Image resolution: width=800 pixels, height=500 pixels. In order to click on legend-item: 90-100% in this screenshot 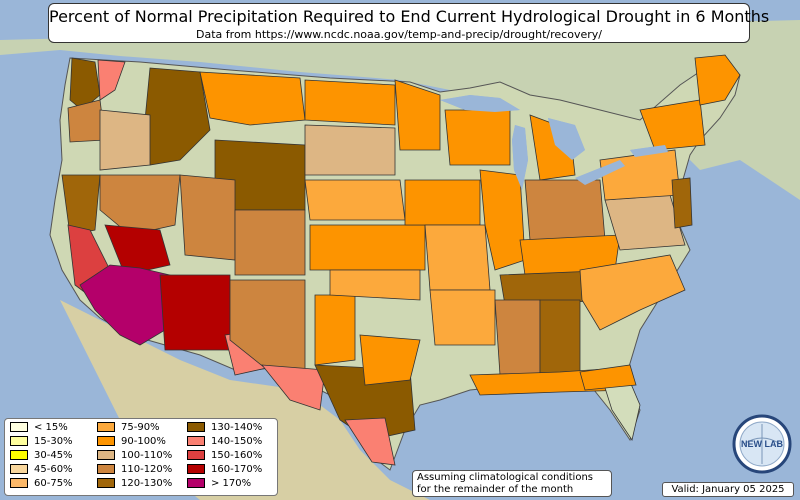, I will do `click(131, 443)`.